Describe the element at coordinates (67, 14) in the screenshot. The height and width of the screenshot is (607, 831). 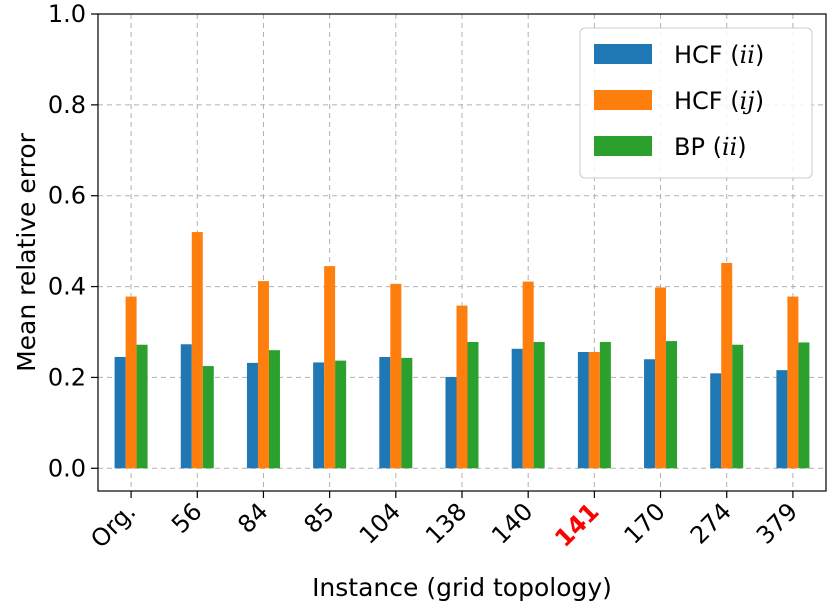
I see `y-tick-label: 1.0` at that location.